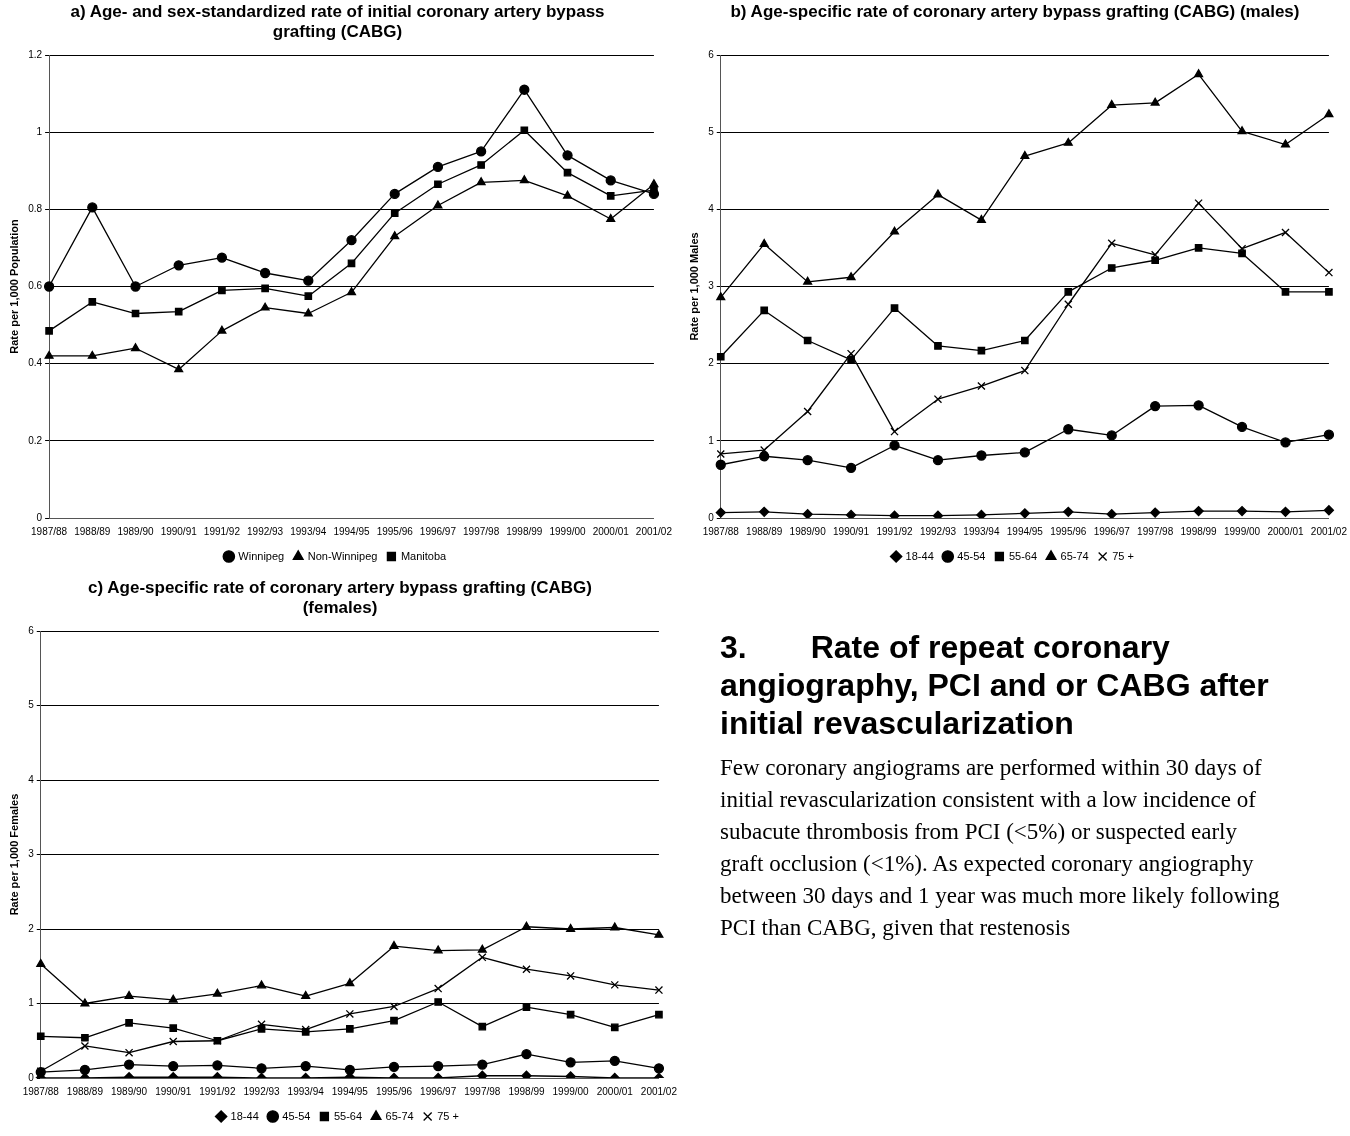 This screenshot has height=1136, width=1350. I want to click on chart-title: c) Age-specific rate of coronary artery bypass grafting (CABG) (females), so click(340, 598).